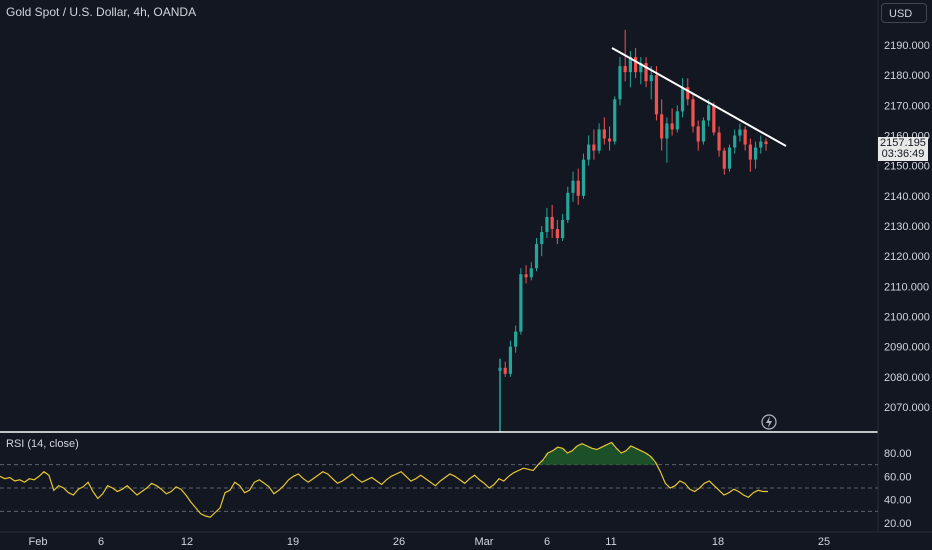 The height and width of the screenshot is (550, 932). I want to click on time-axis: Feb 6 12 19 26 Mar 6 11 18 25, so click(430, 542).